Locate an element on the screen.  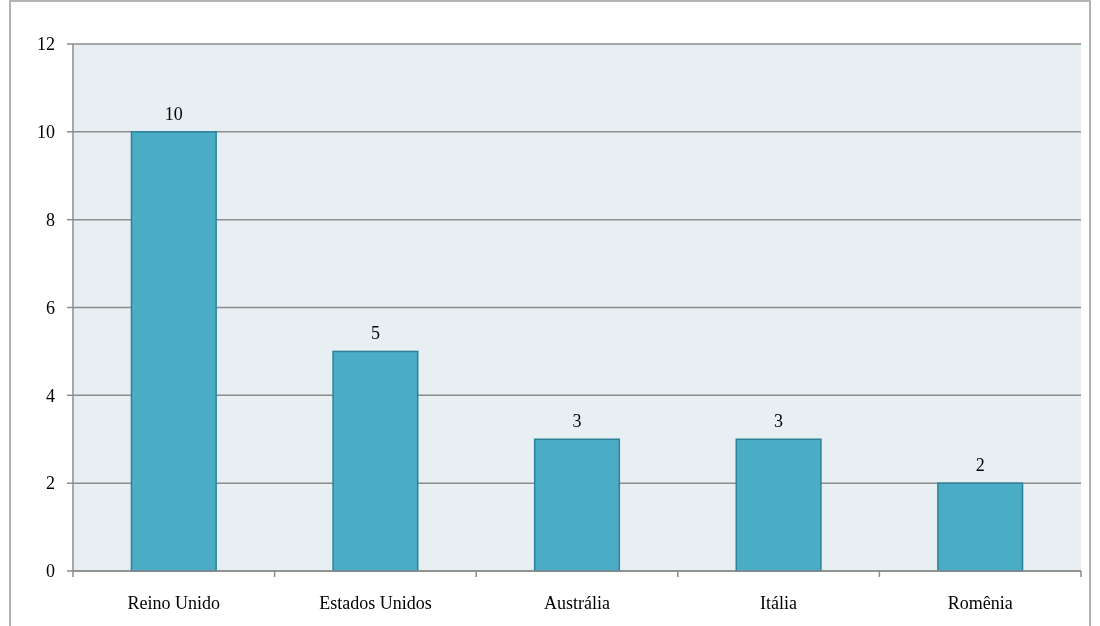
y-tick-label: 12 is located at coordinates (46, 44).